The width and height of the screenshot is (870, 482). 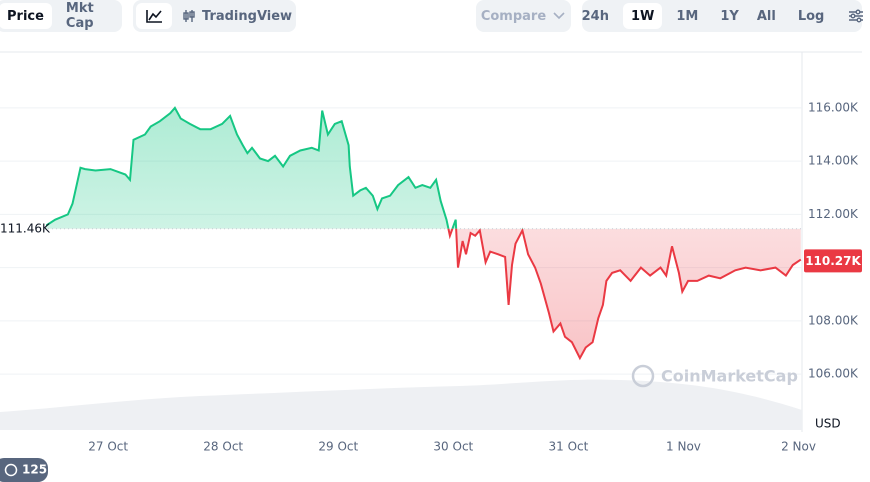 I want to click on range-button: 1M, so click(x=687, y=16).